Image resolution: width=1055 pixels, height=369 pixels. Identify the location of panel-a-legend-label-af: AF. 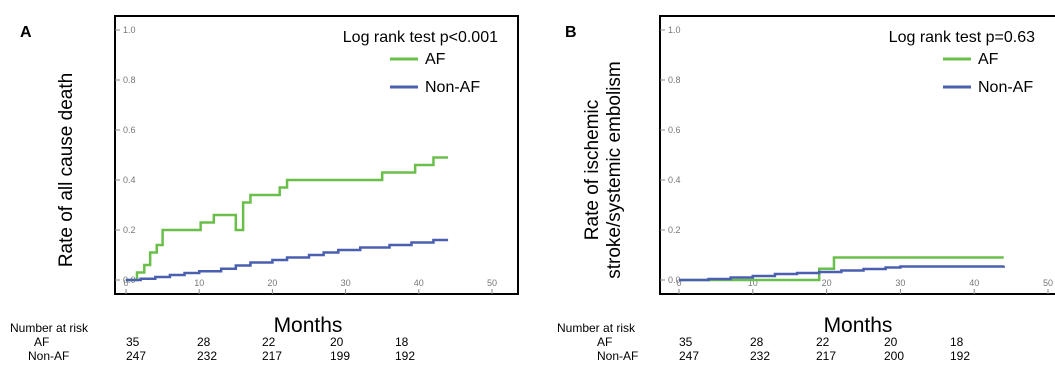
(435, 59).